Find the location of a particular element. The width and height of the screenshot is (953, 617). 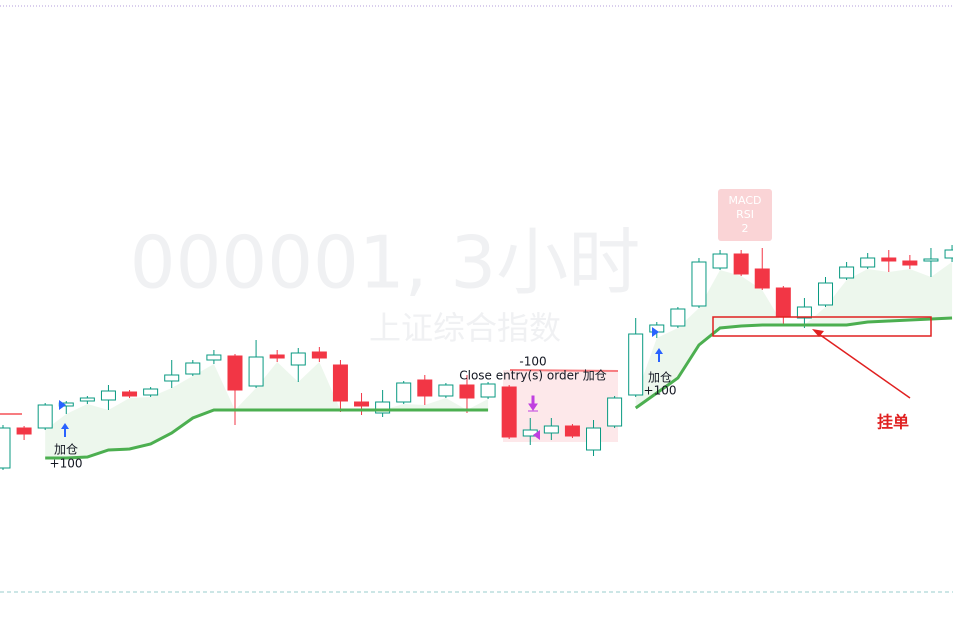

tag-text: MACD is located at coordinates (745, 200).